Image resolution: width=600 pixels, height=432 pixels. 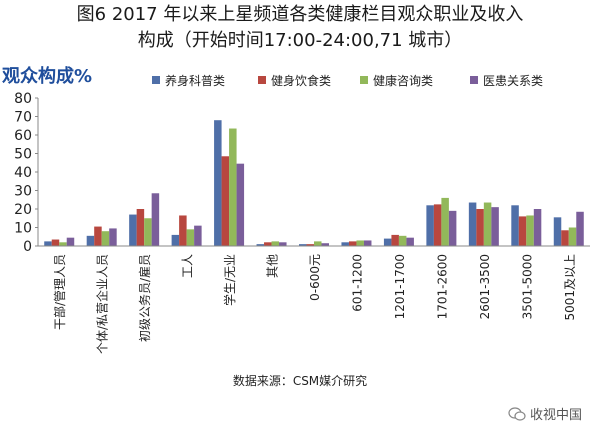 What do you see at coordinates (403, 80) in the screenshot?
I see `legend-label: 健康咨询类` at bounding box center [403, 80].